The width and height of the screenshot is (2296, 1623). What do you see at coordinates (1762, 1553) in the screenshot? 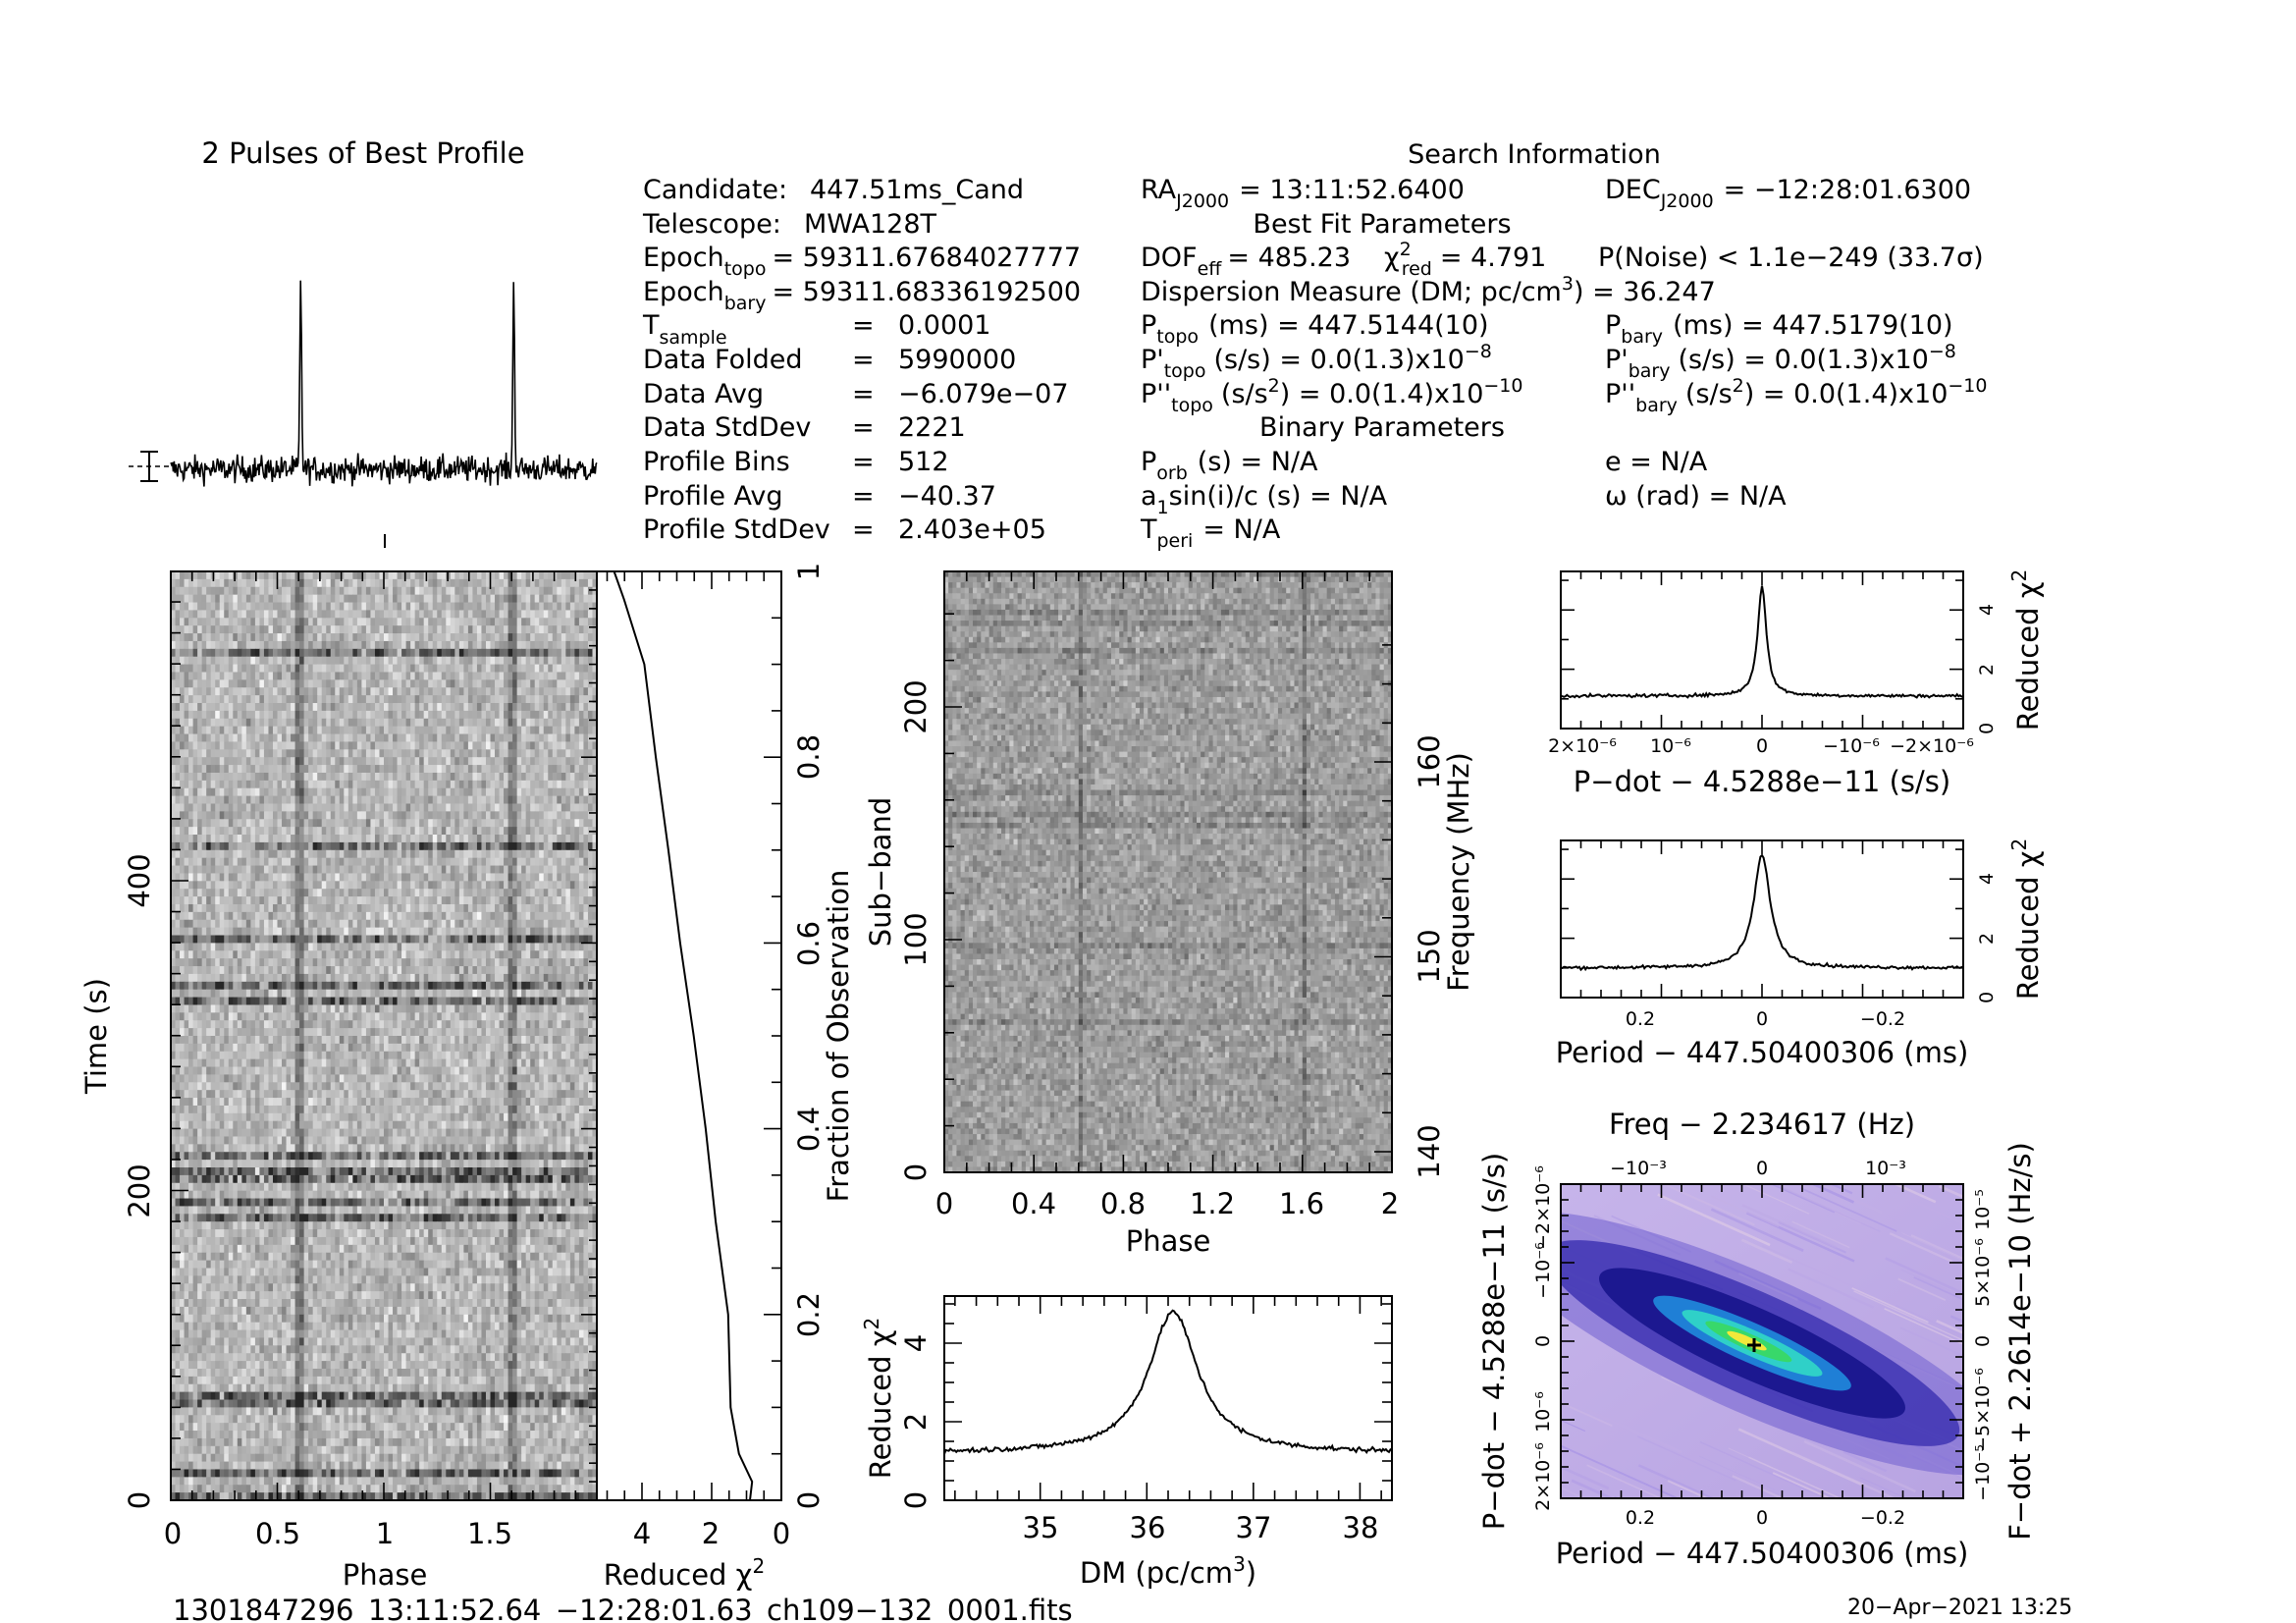
I see `pp-xlabel: Period − 447.50400306 (ms)` at bounding box center [1762, 1553].